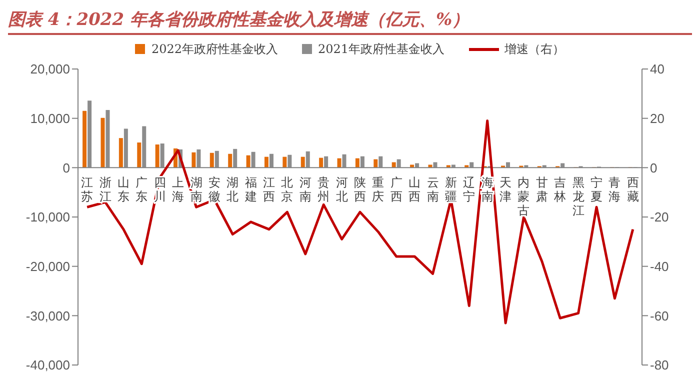  What do you see at coordinates (48, 316) in the screenshot?
I see `y-tick-label: -30,000` at bounding box center [48, 316].